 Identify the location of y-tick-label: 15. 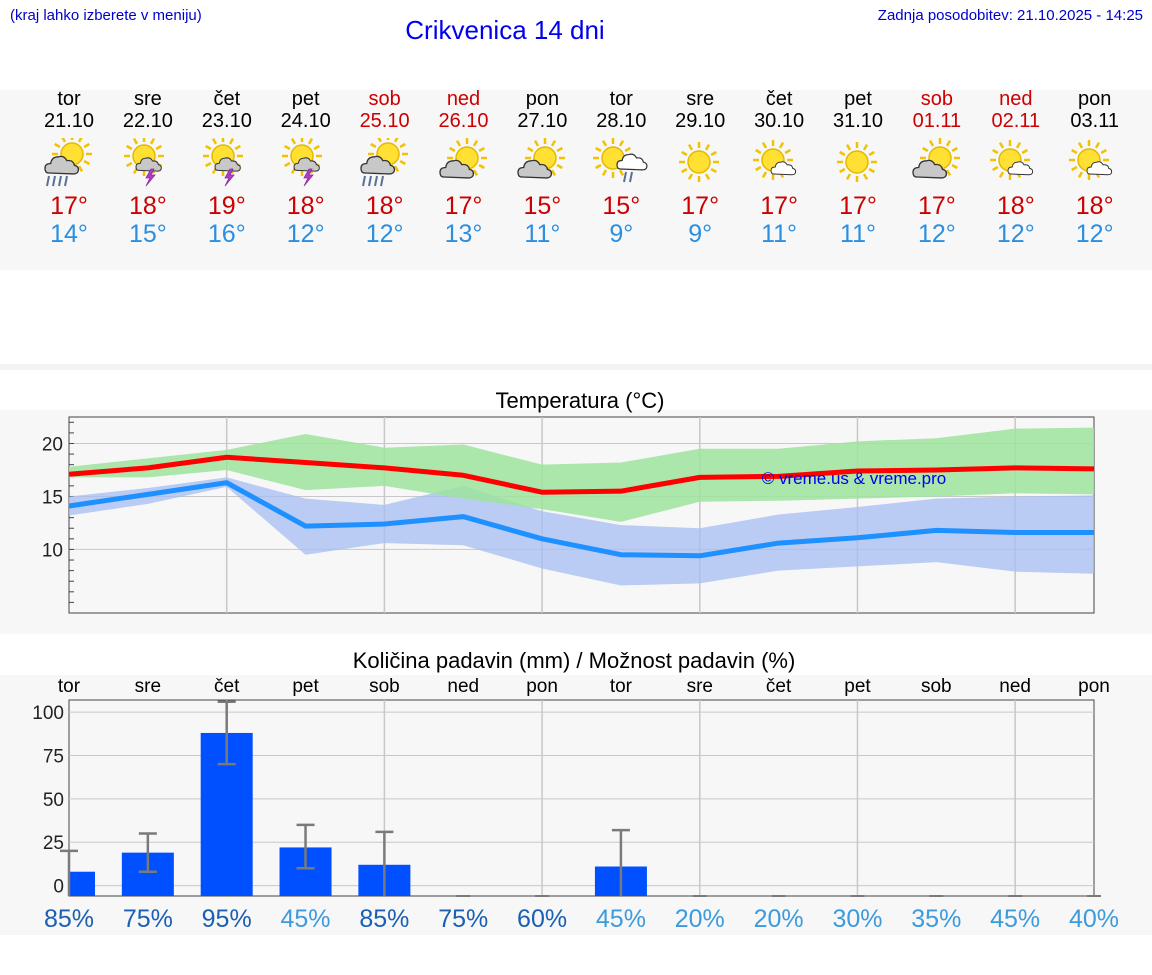
(52, 497).